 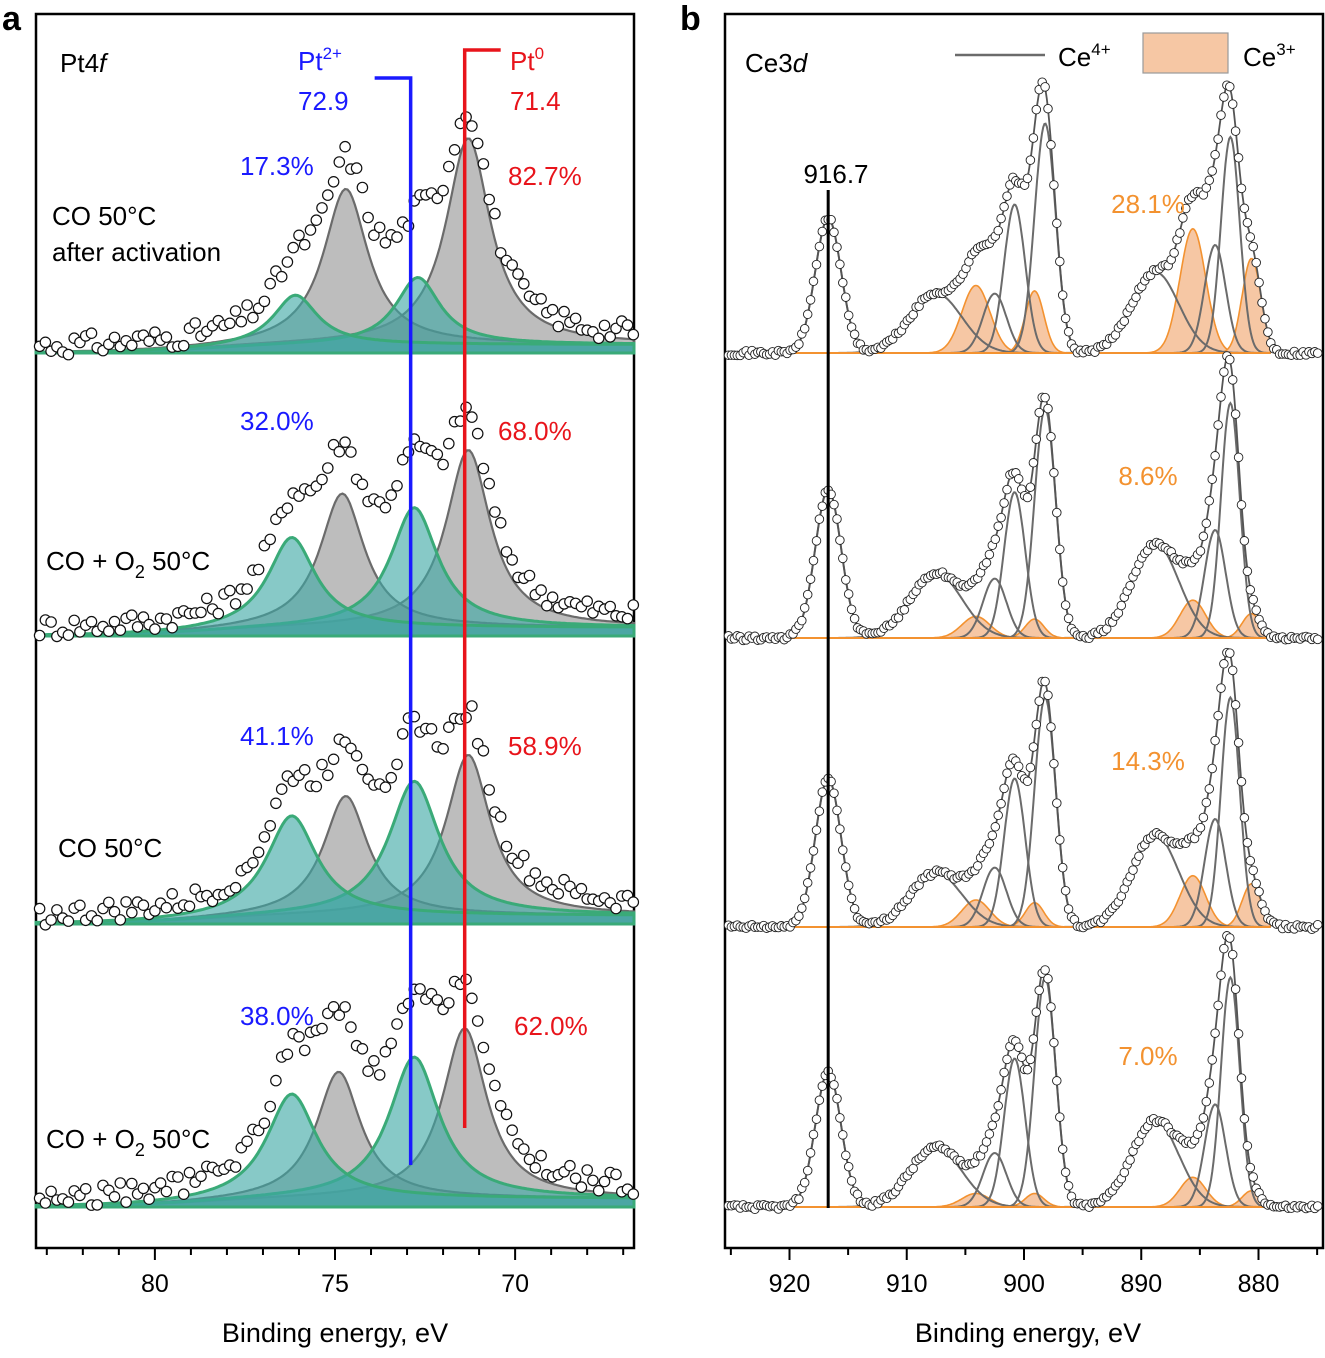 I want to click on panel-b-x-ticks: 920 910 900 890 880, so click(x=1024, y=1273).